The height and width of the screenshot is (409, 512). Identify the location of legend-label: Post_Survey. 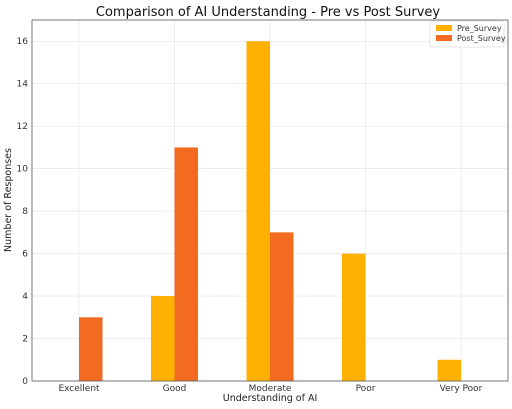
(481, 38).